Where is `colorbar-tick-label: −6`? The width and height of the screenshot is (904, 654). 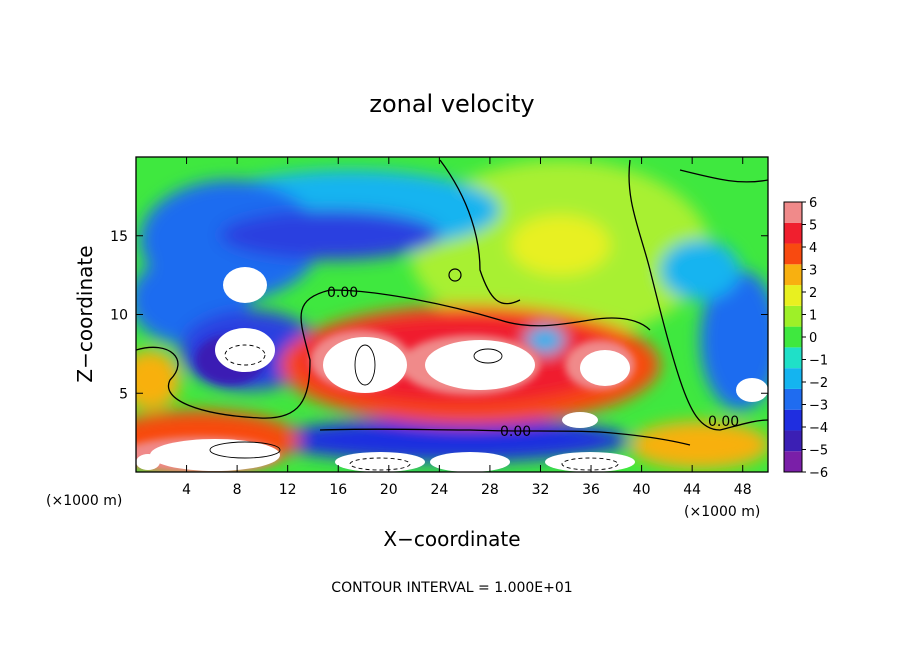 colorbar-tick-label: −6 is located at coordinates (818, 473).